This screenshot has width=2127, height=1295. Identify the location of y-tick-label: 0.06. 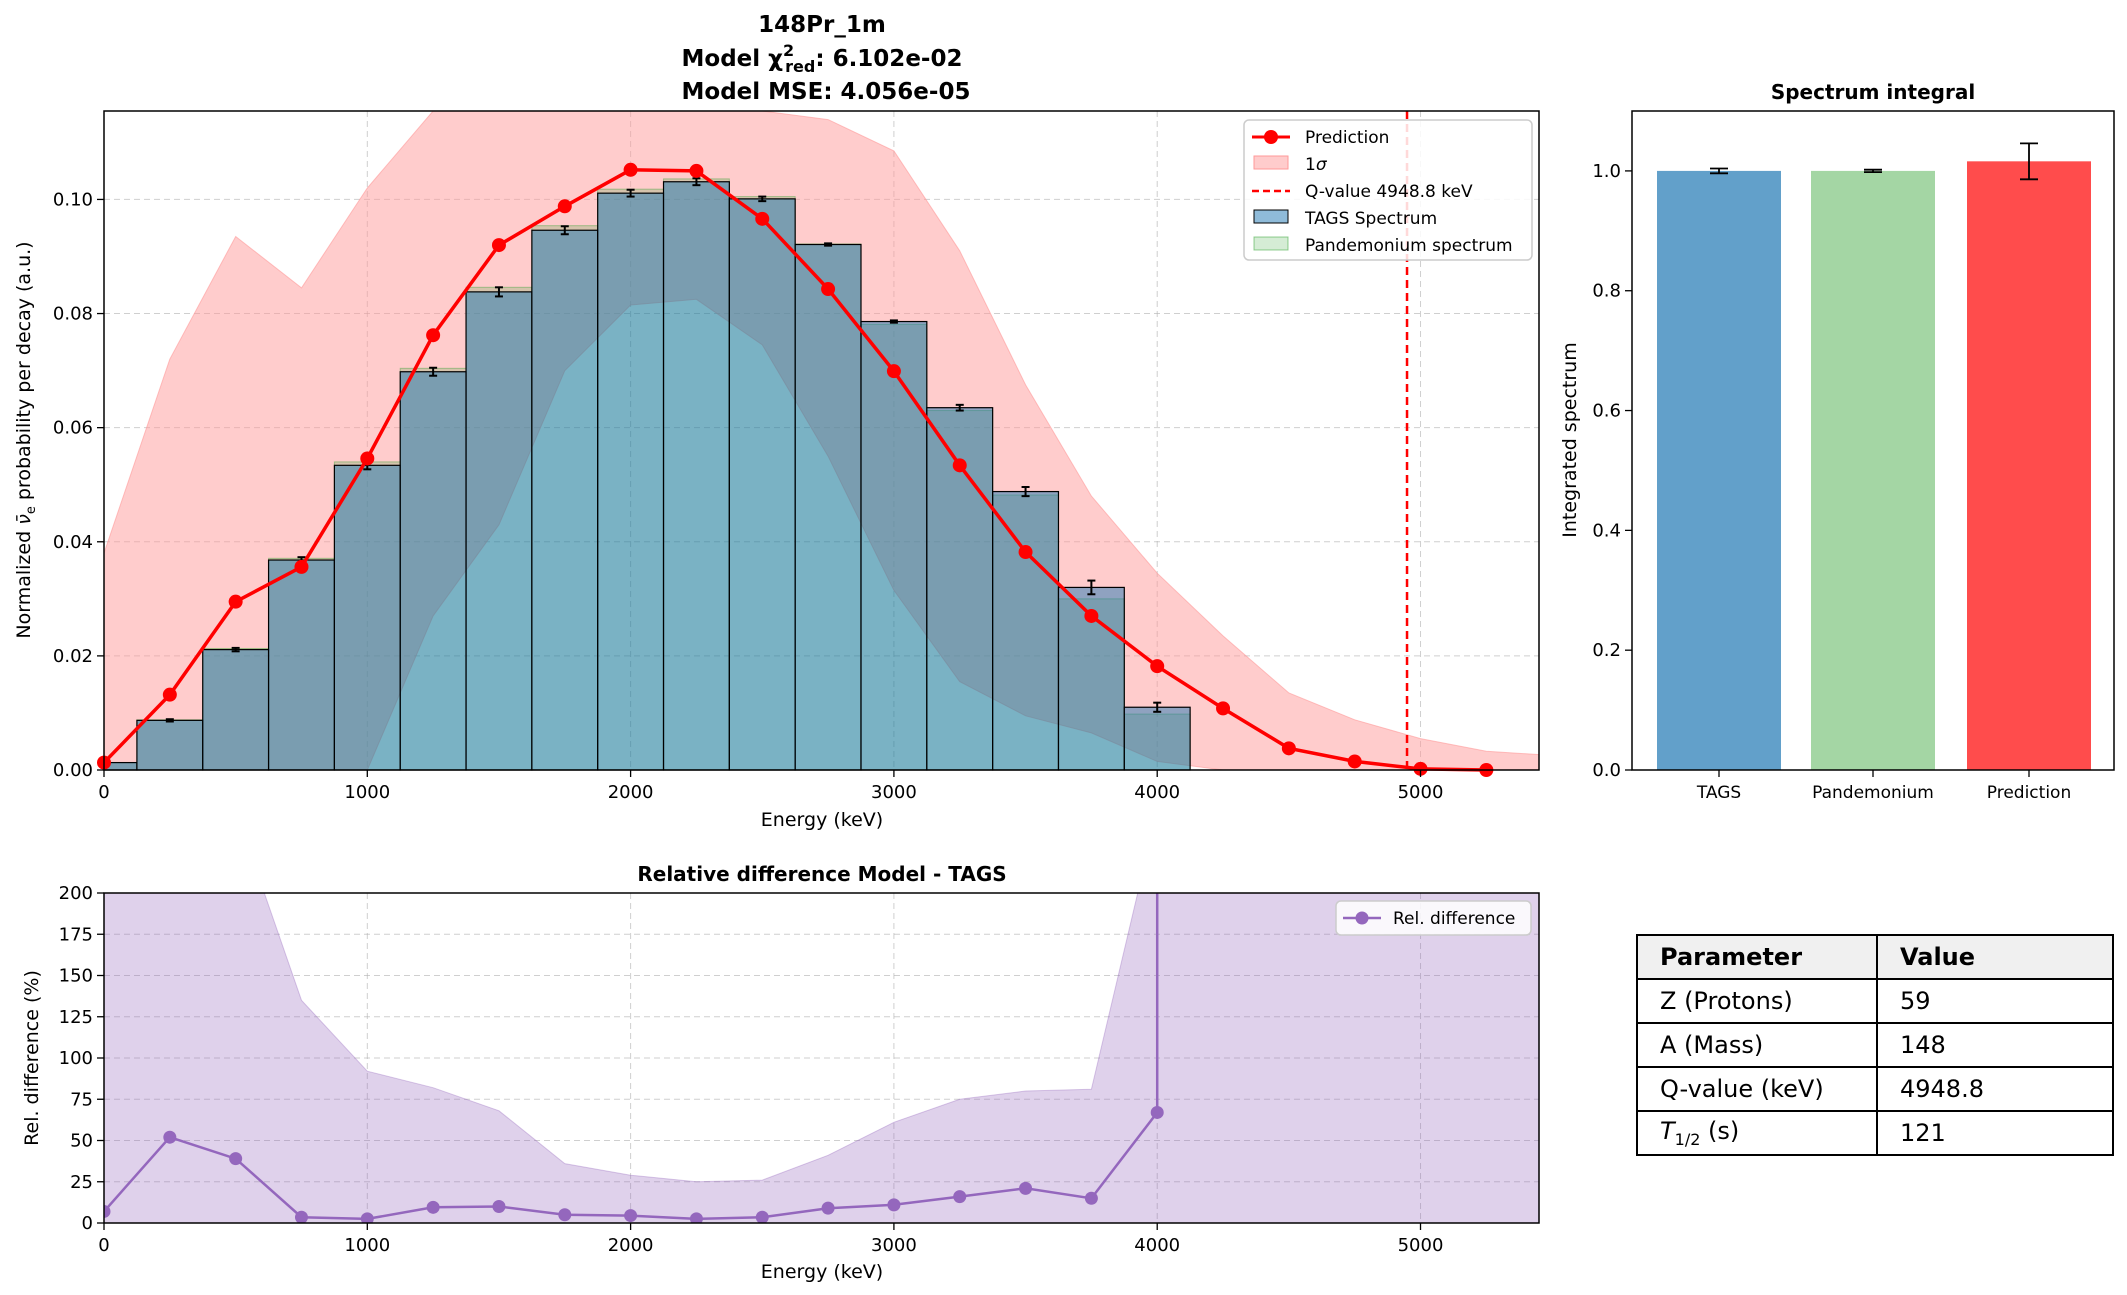
(73, 428).